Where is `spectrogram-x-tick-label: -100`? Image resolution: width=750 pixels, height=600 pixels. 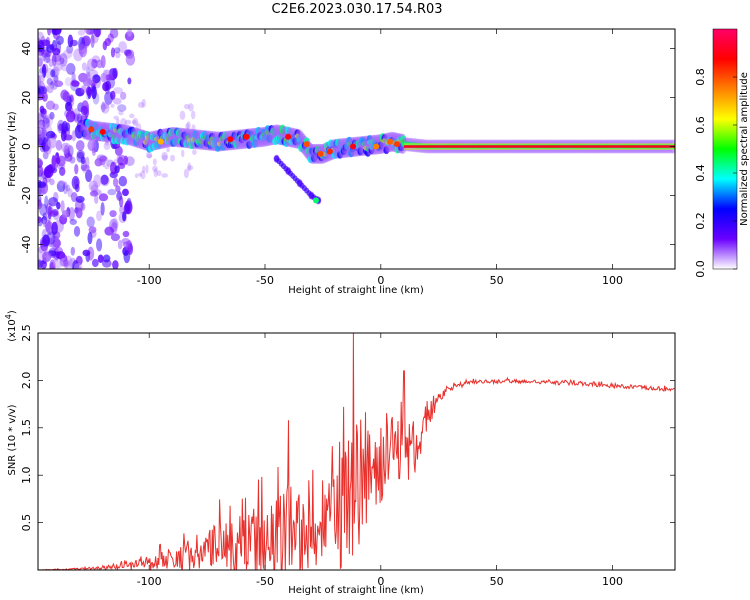
spectrogram-x-tick-label: -100 is located at coordinates (149, 280).